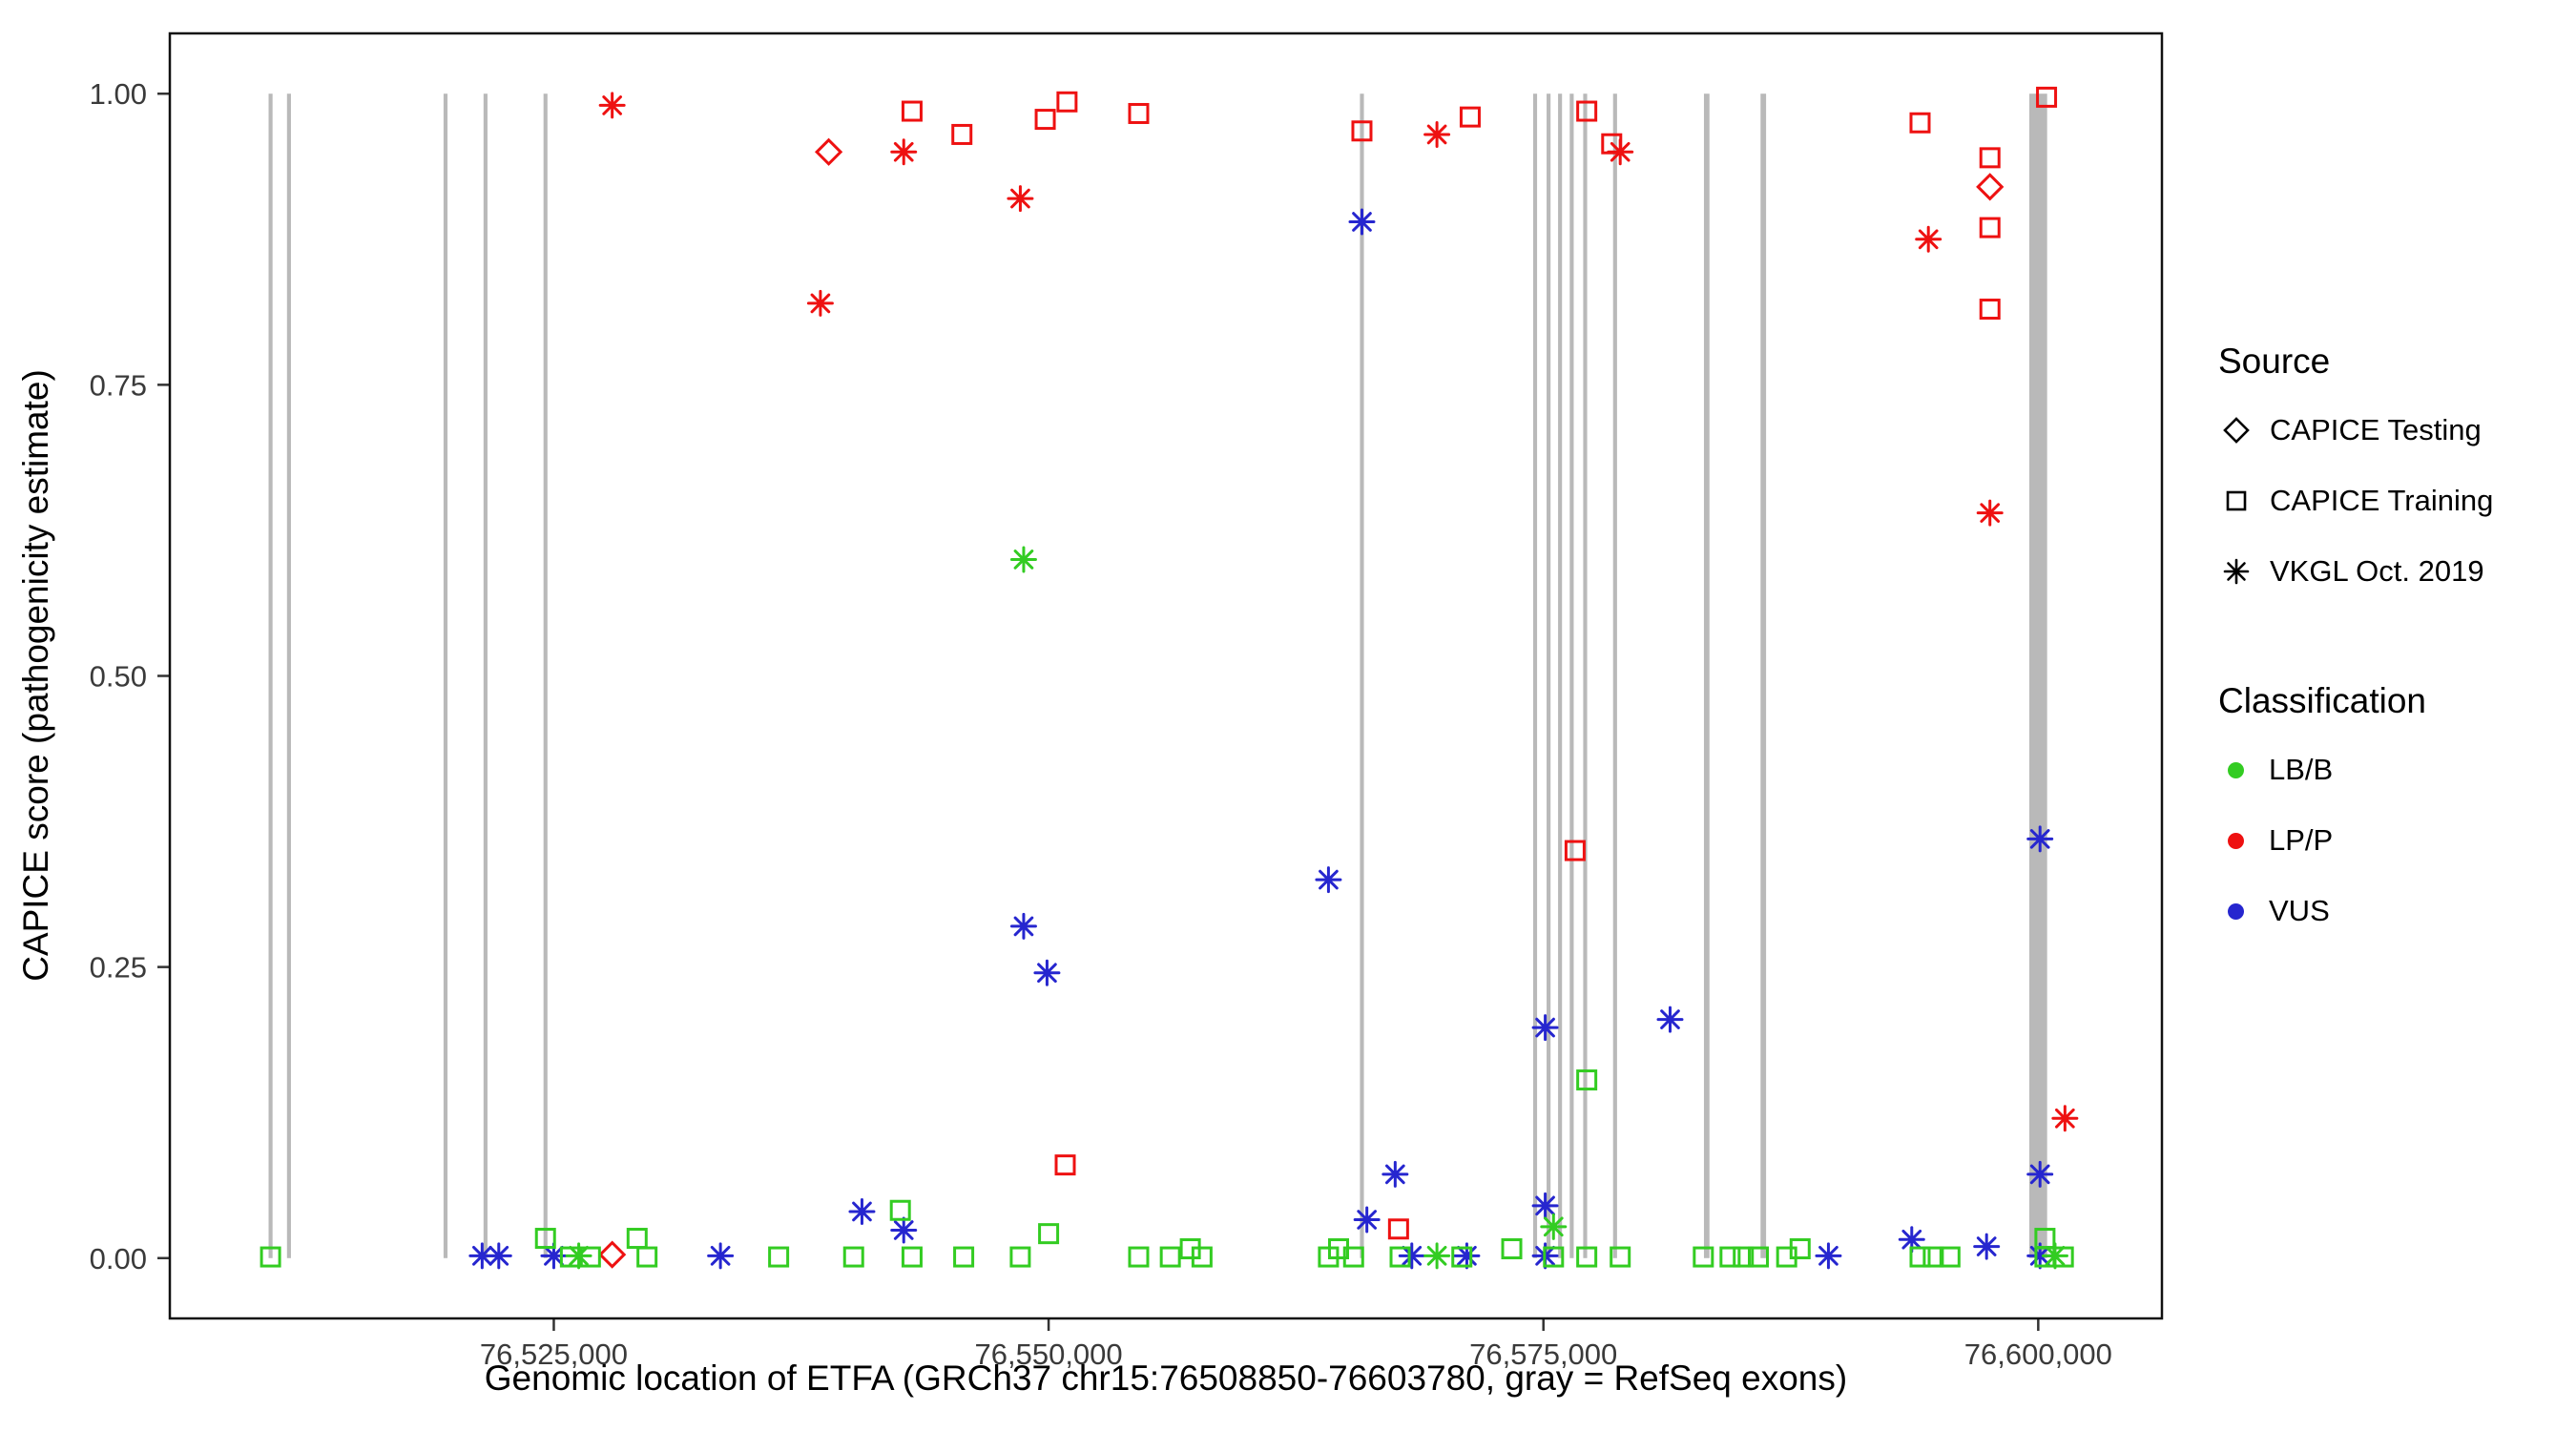 The image size is (2576, 1431). Describe the element at coordinates (554, 1354) in the screenshot. I see `x-tick-label: 76,525,000` at that location.